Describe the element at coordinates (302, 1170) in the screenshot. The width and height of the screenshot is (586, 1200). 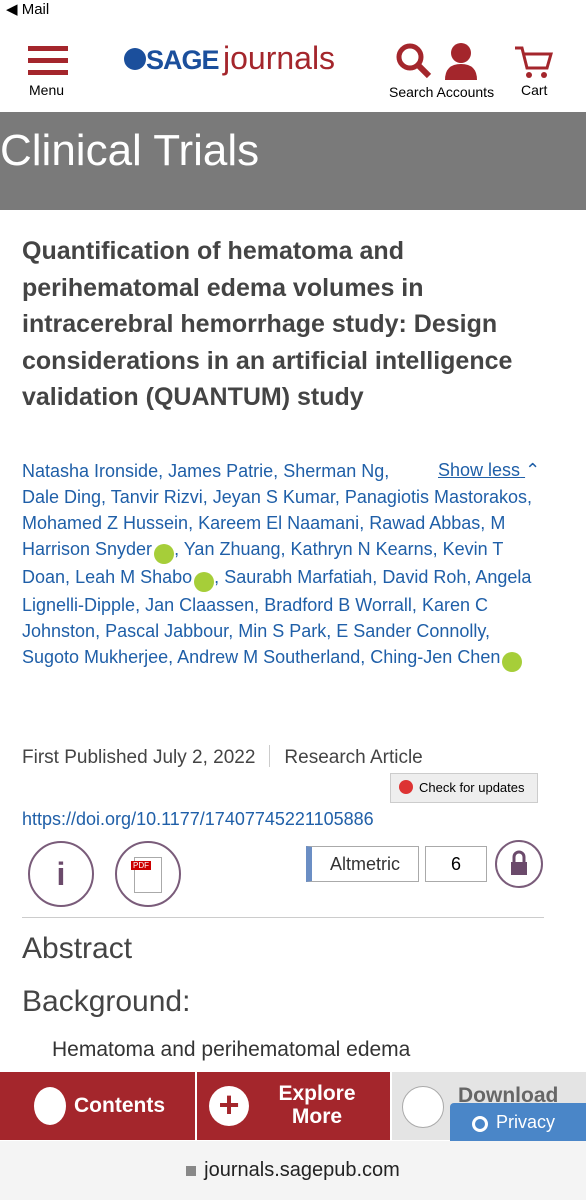
I see `url-text: journals.sagepub.com` at that location.